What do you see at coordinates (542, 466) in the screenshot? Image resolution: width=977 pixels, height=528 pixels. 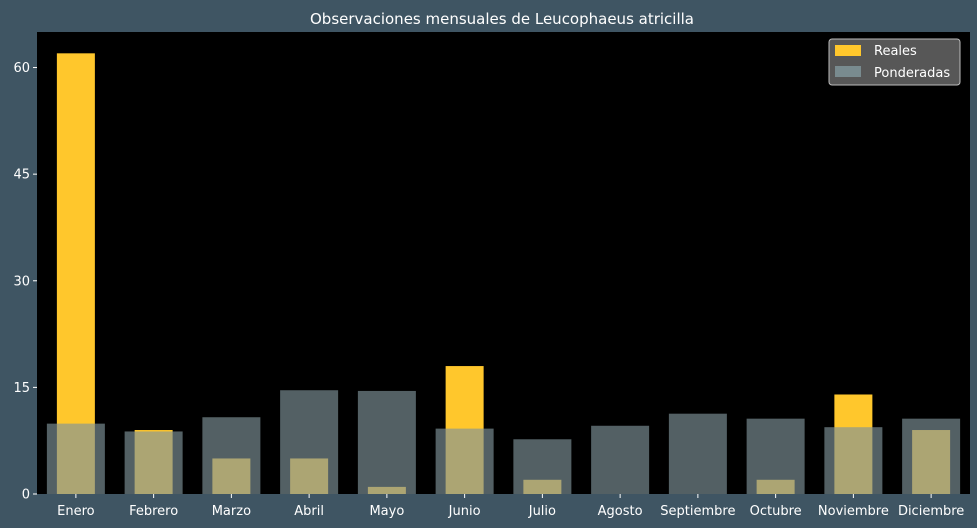 I see `bar-ponderadas-julio` at bounding box center [542, 466].